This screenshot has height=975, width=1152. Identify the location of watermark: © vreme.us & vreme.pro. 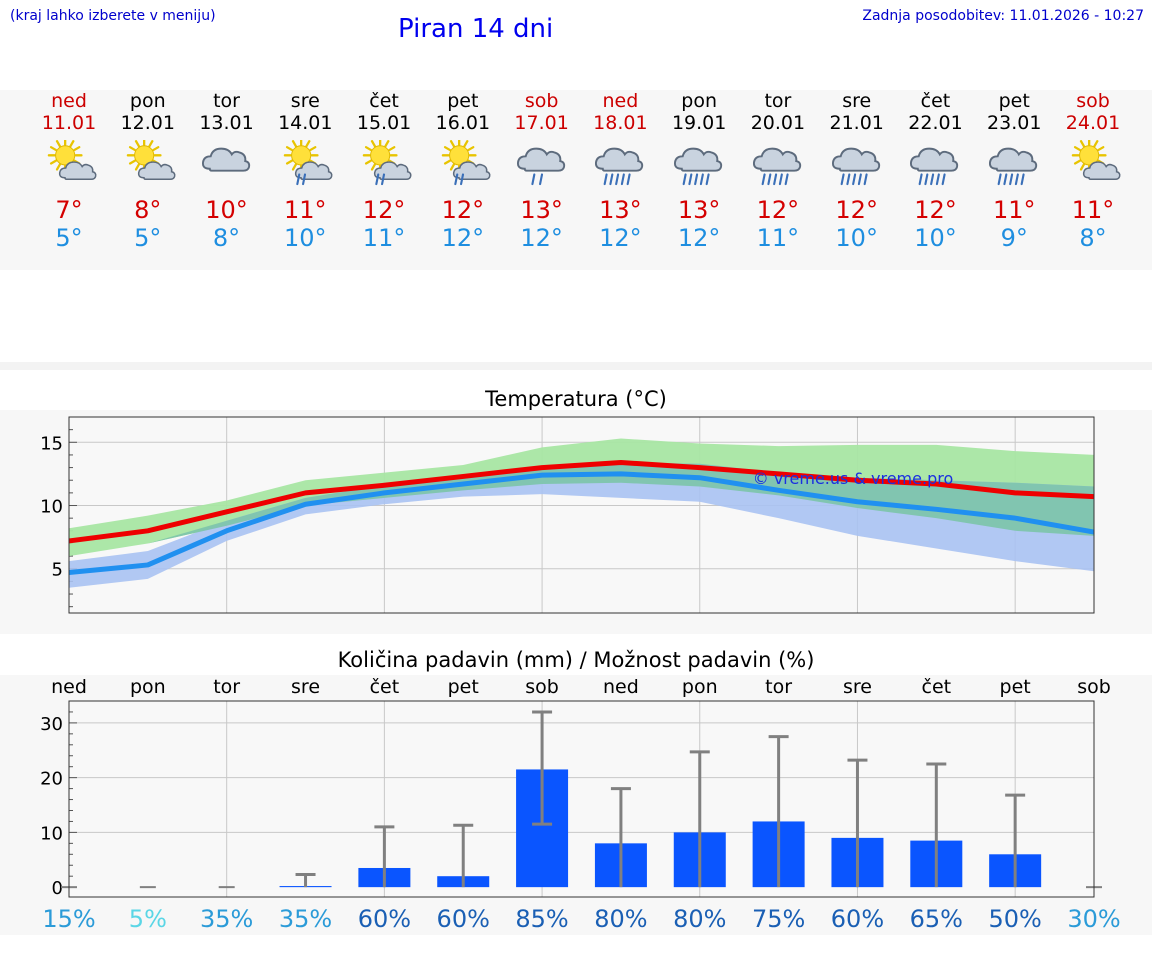
(853, 478).